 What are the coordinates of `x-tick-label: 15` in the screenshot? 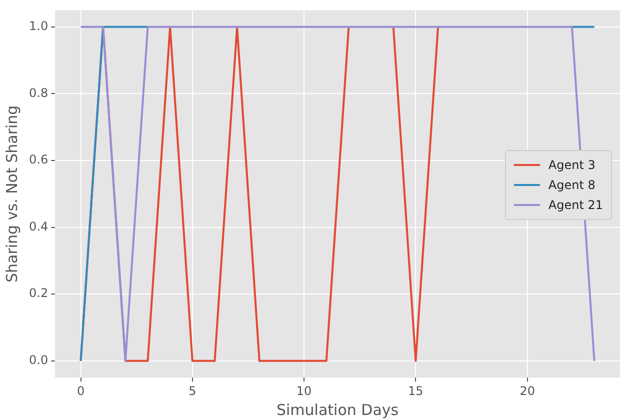 It's located at (416, 391).